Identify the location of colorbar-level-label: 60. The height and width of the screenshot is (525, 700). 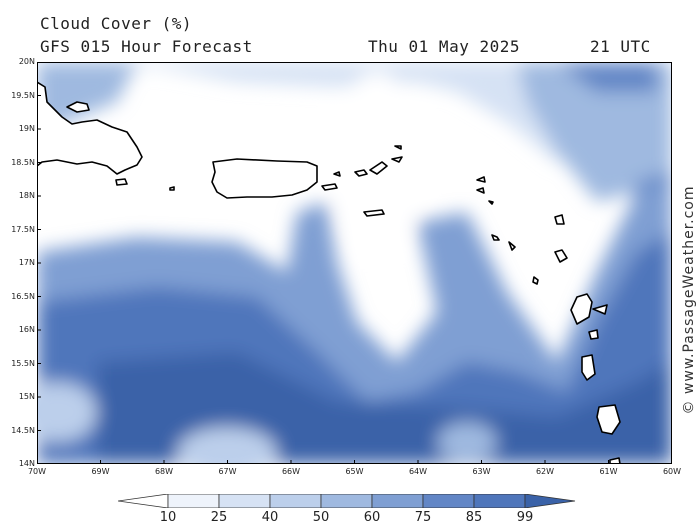
(372, 517).